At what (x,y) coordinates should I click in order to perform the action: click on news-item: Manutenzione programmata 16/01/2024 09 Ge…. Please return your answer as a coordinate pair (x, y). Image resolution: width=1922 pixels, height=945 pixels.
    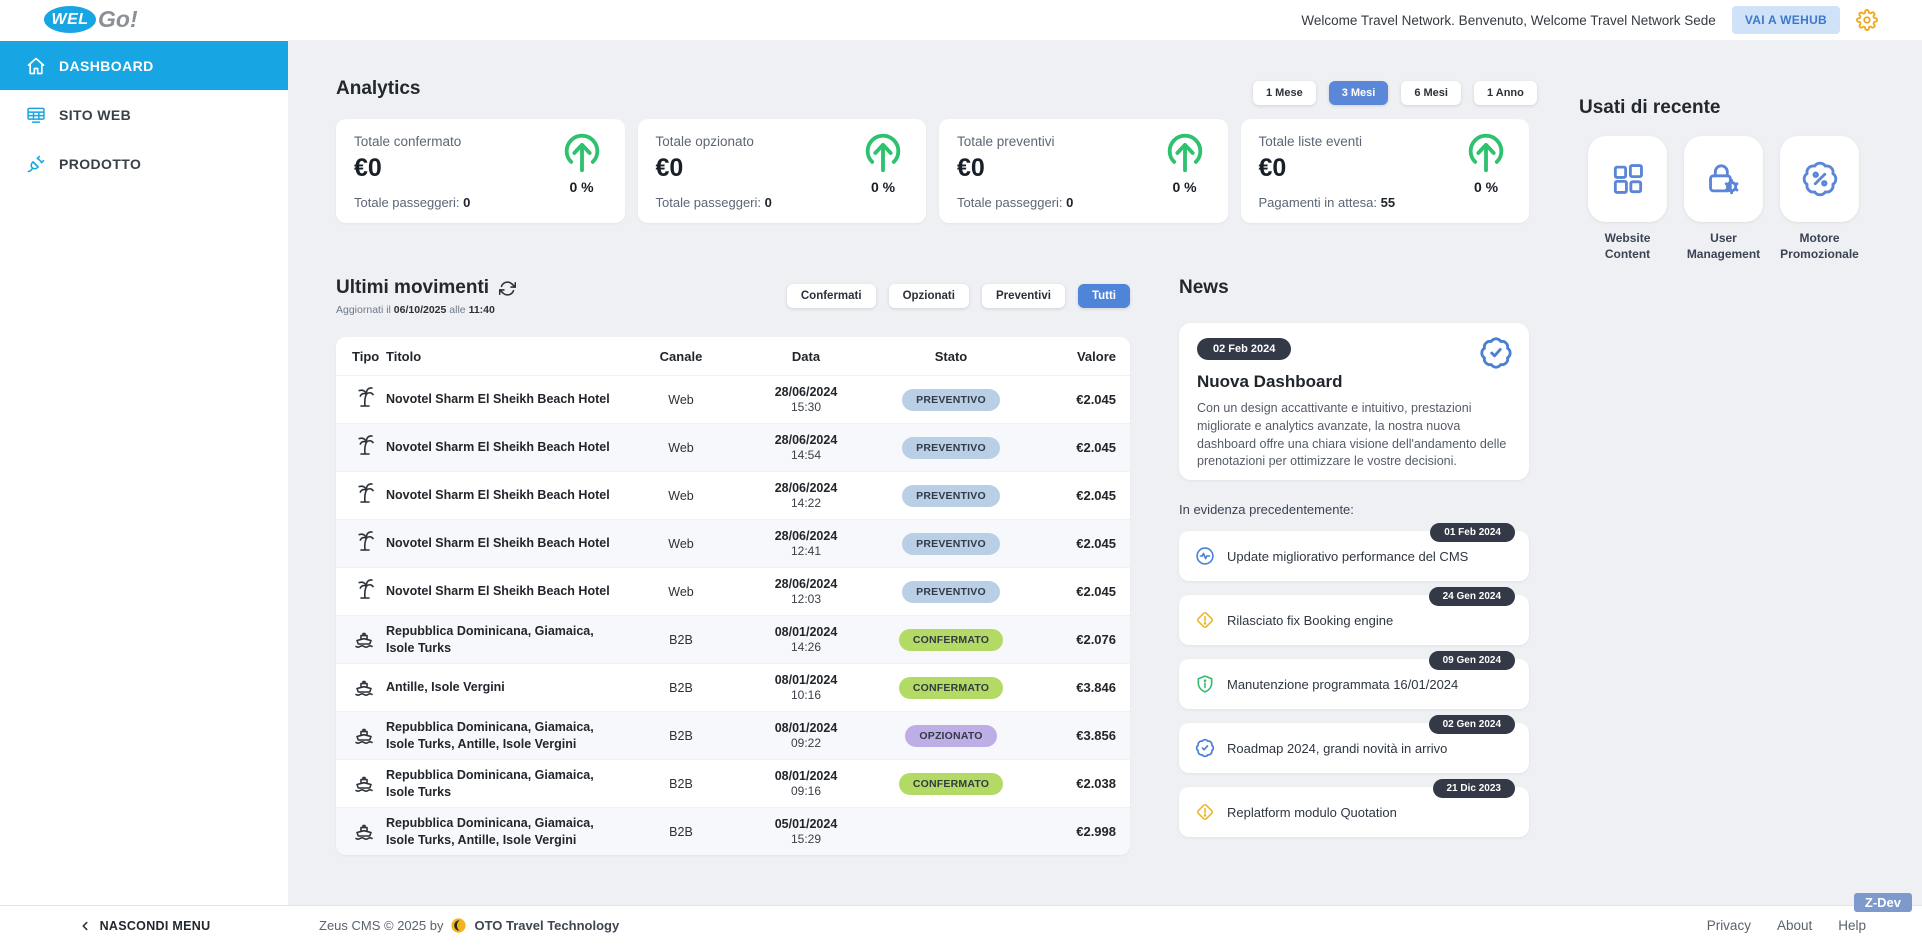
    Looking at the image, I should click on (1354, 680).